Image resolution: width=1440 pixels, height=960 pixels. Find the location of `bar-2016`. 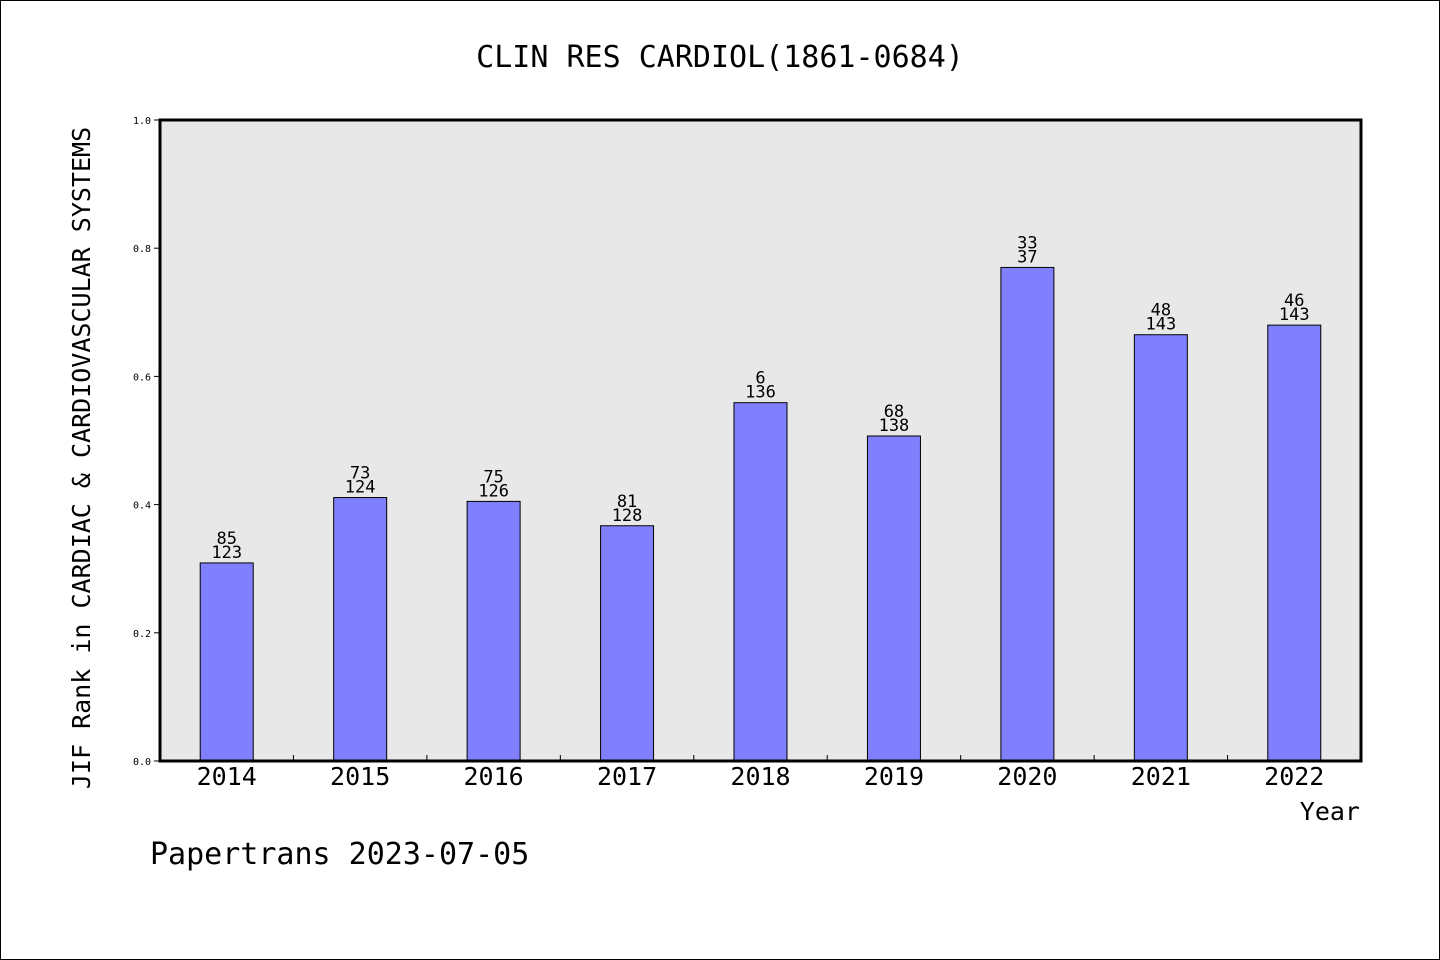

bar-2016 is located at coordinates (493, 631).